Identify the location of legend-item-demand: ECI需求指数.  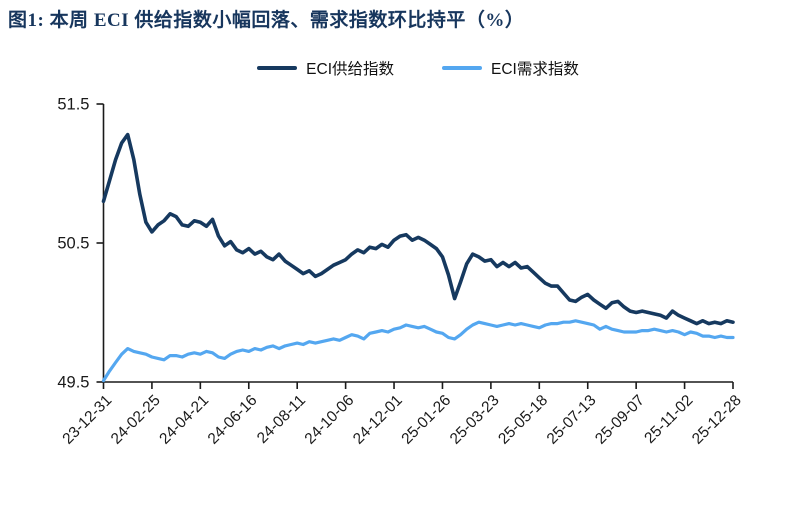
(510, 68).